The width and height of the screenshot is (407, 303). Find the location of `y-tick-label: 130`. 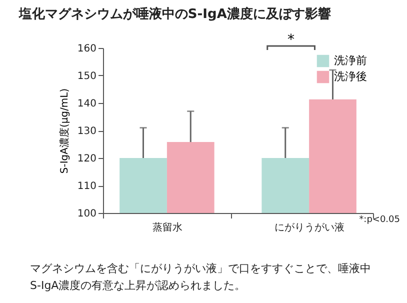

y-tick-label: 130 is located at coordinates (86, 131).